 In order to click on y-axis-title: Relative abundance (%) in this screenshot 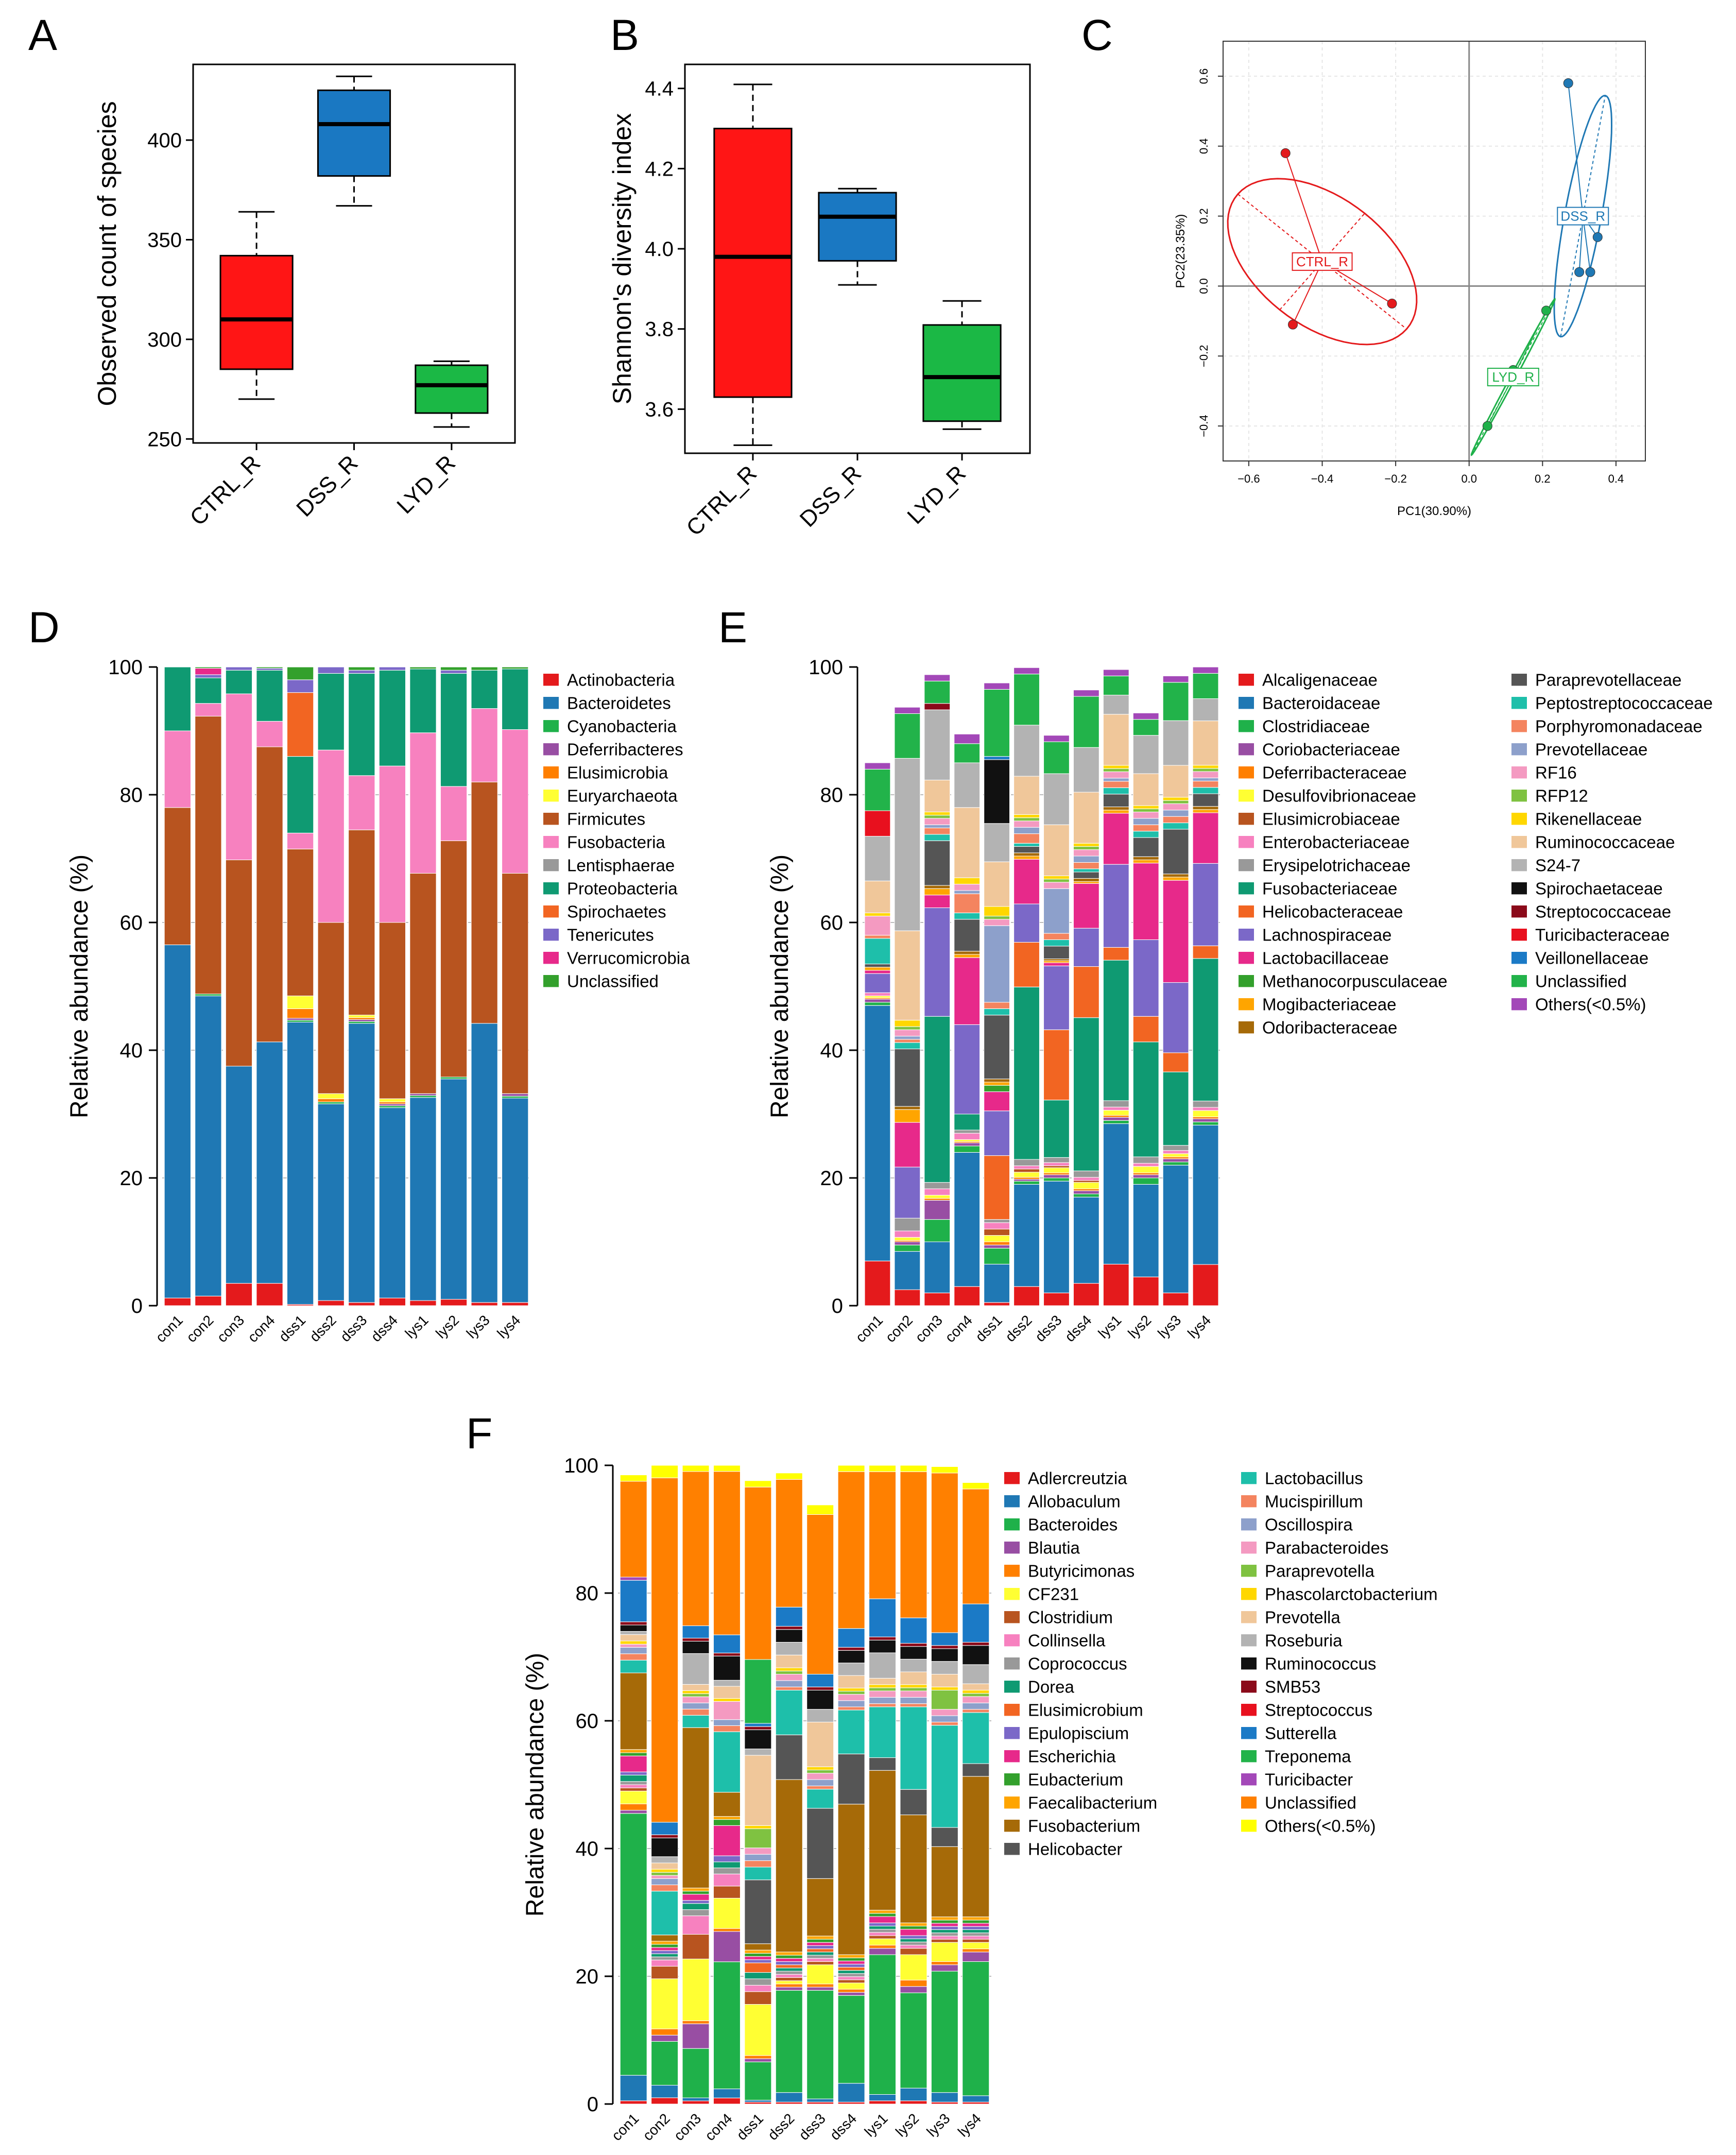, I will do `click(780, 986)`.